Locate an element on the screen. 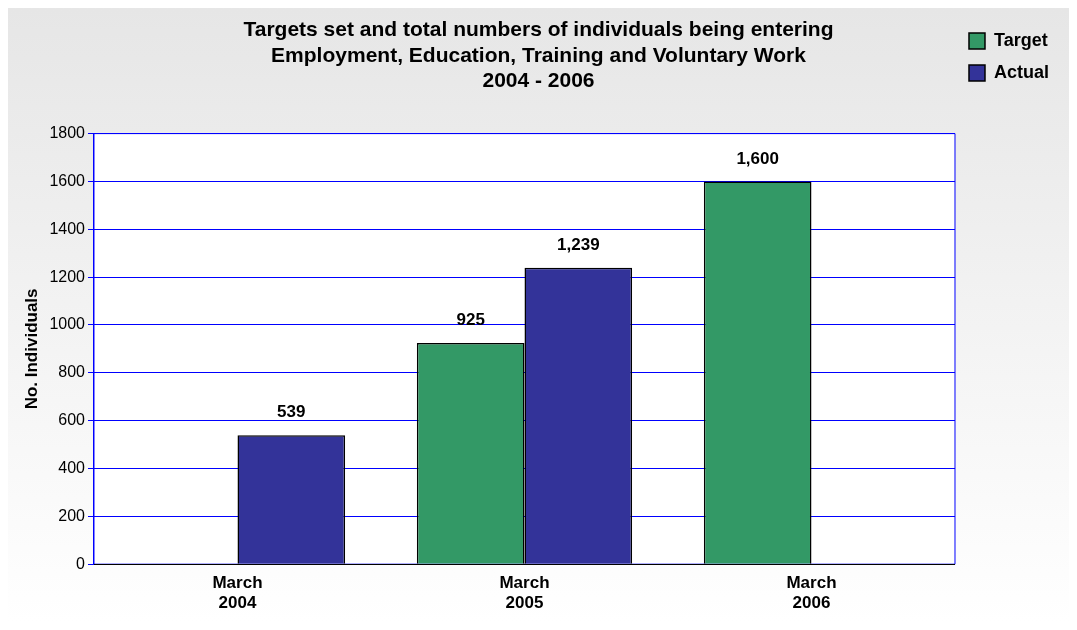 The width and height of the screenshot is (1077, 630). y-axis-title: No. Individuals is located at coordinates (31, 349).